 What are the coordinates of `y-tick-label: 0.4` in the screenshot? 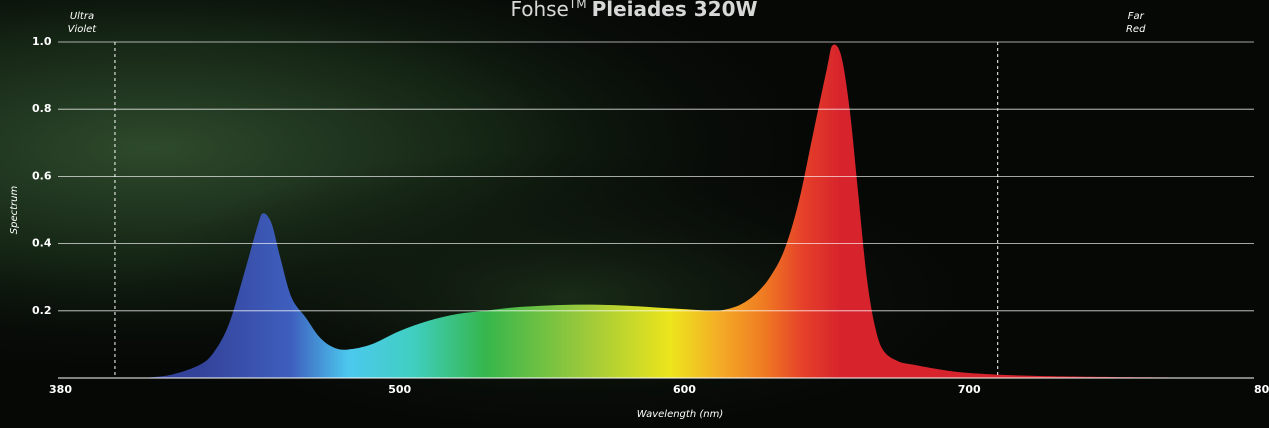 It's located at (42, 243).